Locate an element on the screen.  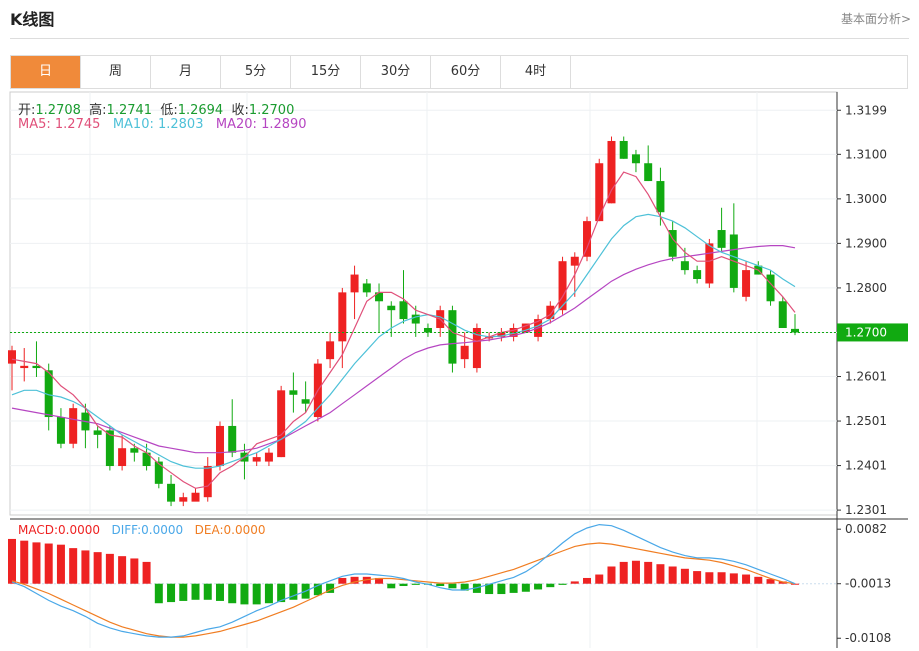
ma10-label: MA10: is located at coordinates (133, 124).